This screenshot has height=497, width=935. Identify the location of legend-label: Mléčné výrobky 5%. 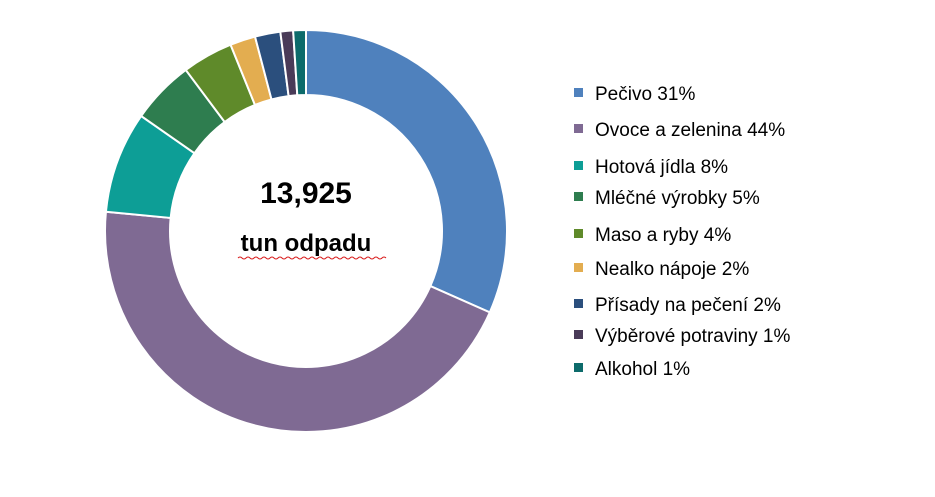
(677, 198).